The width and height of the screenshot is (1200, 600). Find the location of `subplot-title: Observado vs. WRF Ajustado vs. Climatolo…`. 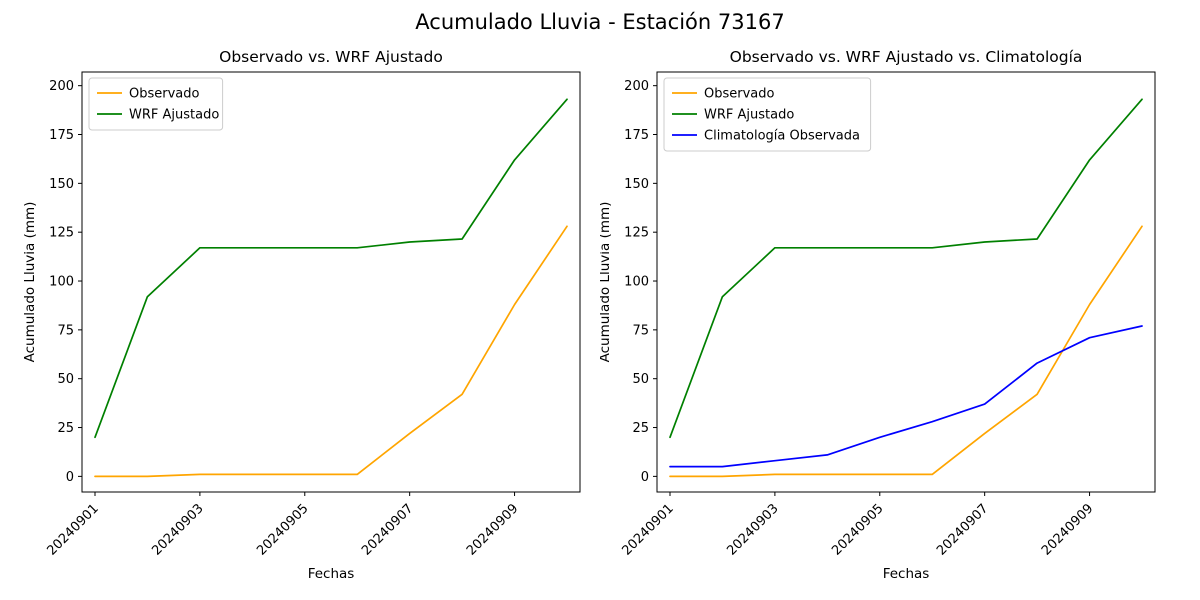

subplot-title: Observado vs. WRF Ajustado vs. Climatolo… is located at coordinates (906, 57).